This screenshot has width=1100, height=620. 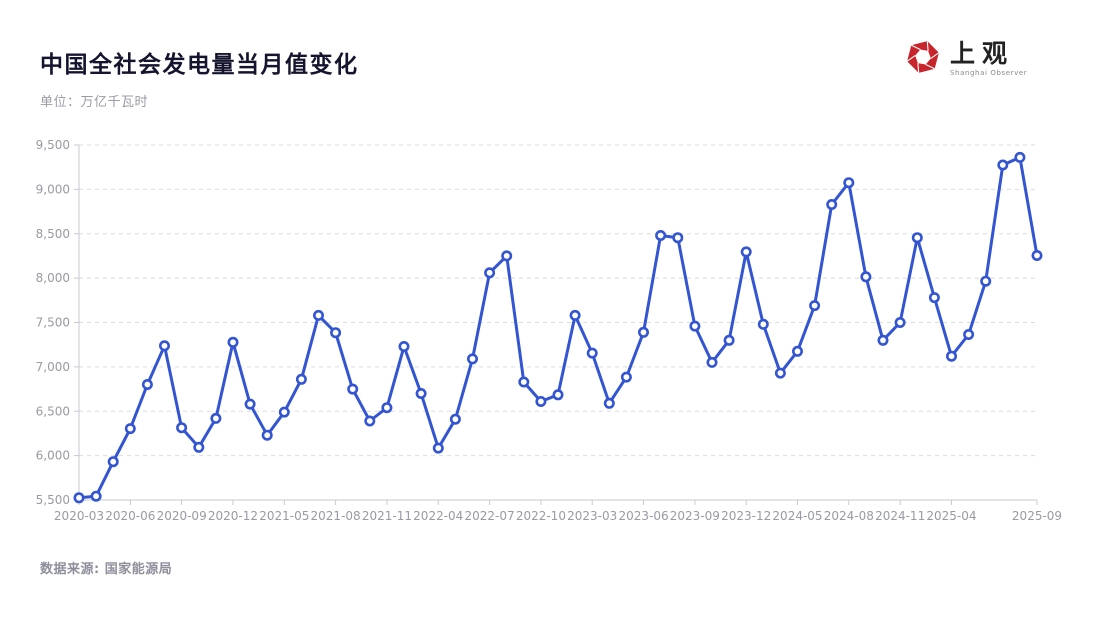 What do you see at coordinates (336, 516) in the screenshot?
I see `x-axis-label: 2021-08` at bounding box center [336, 516].